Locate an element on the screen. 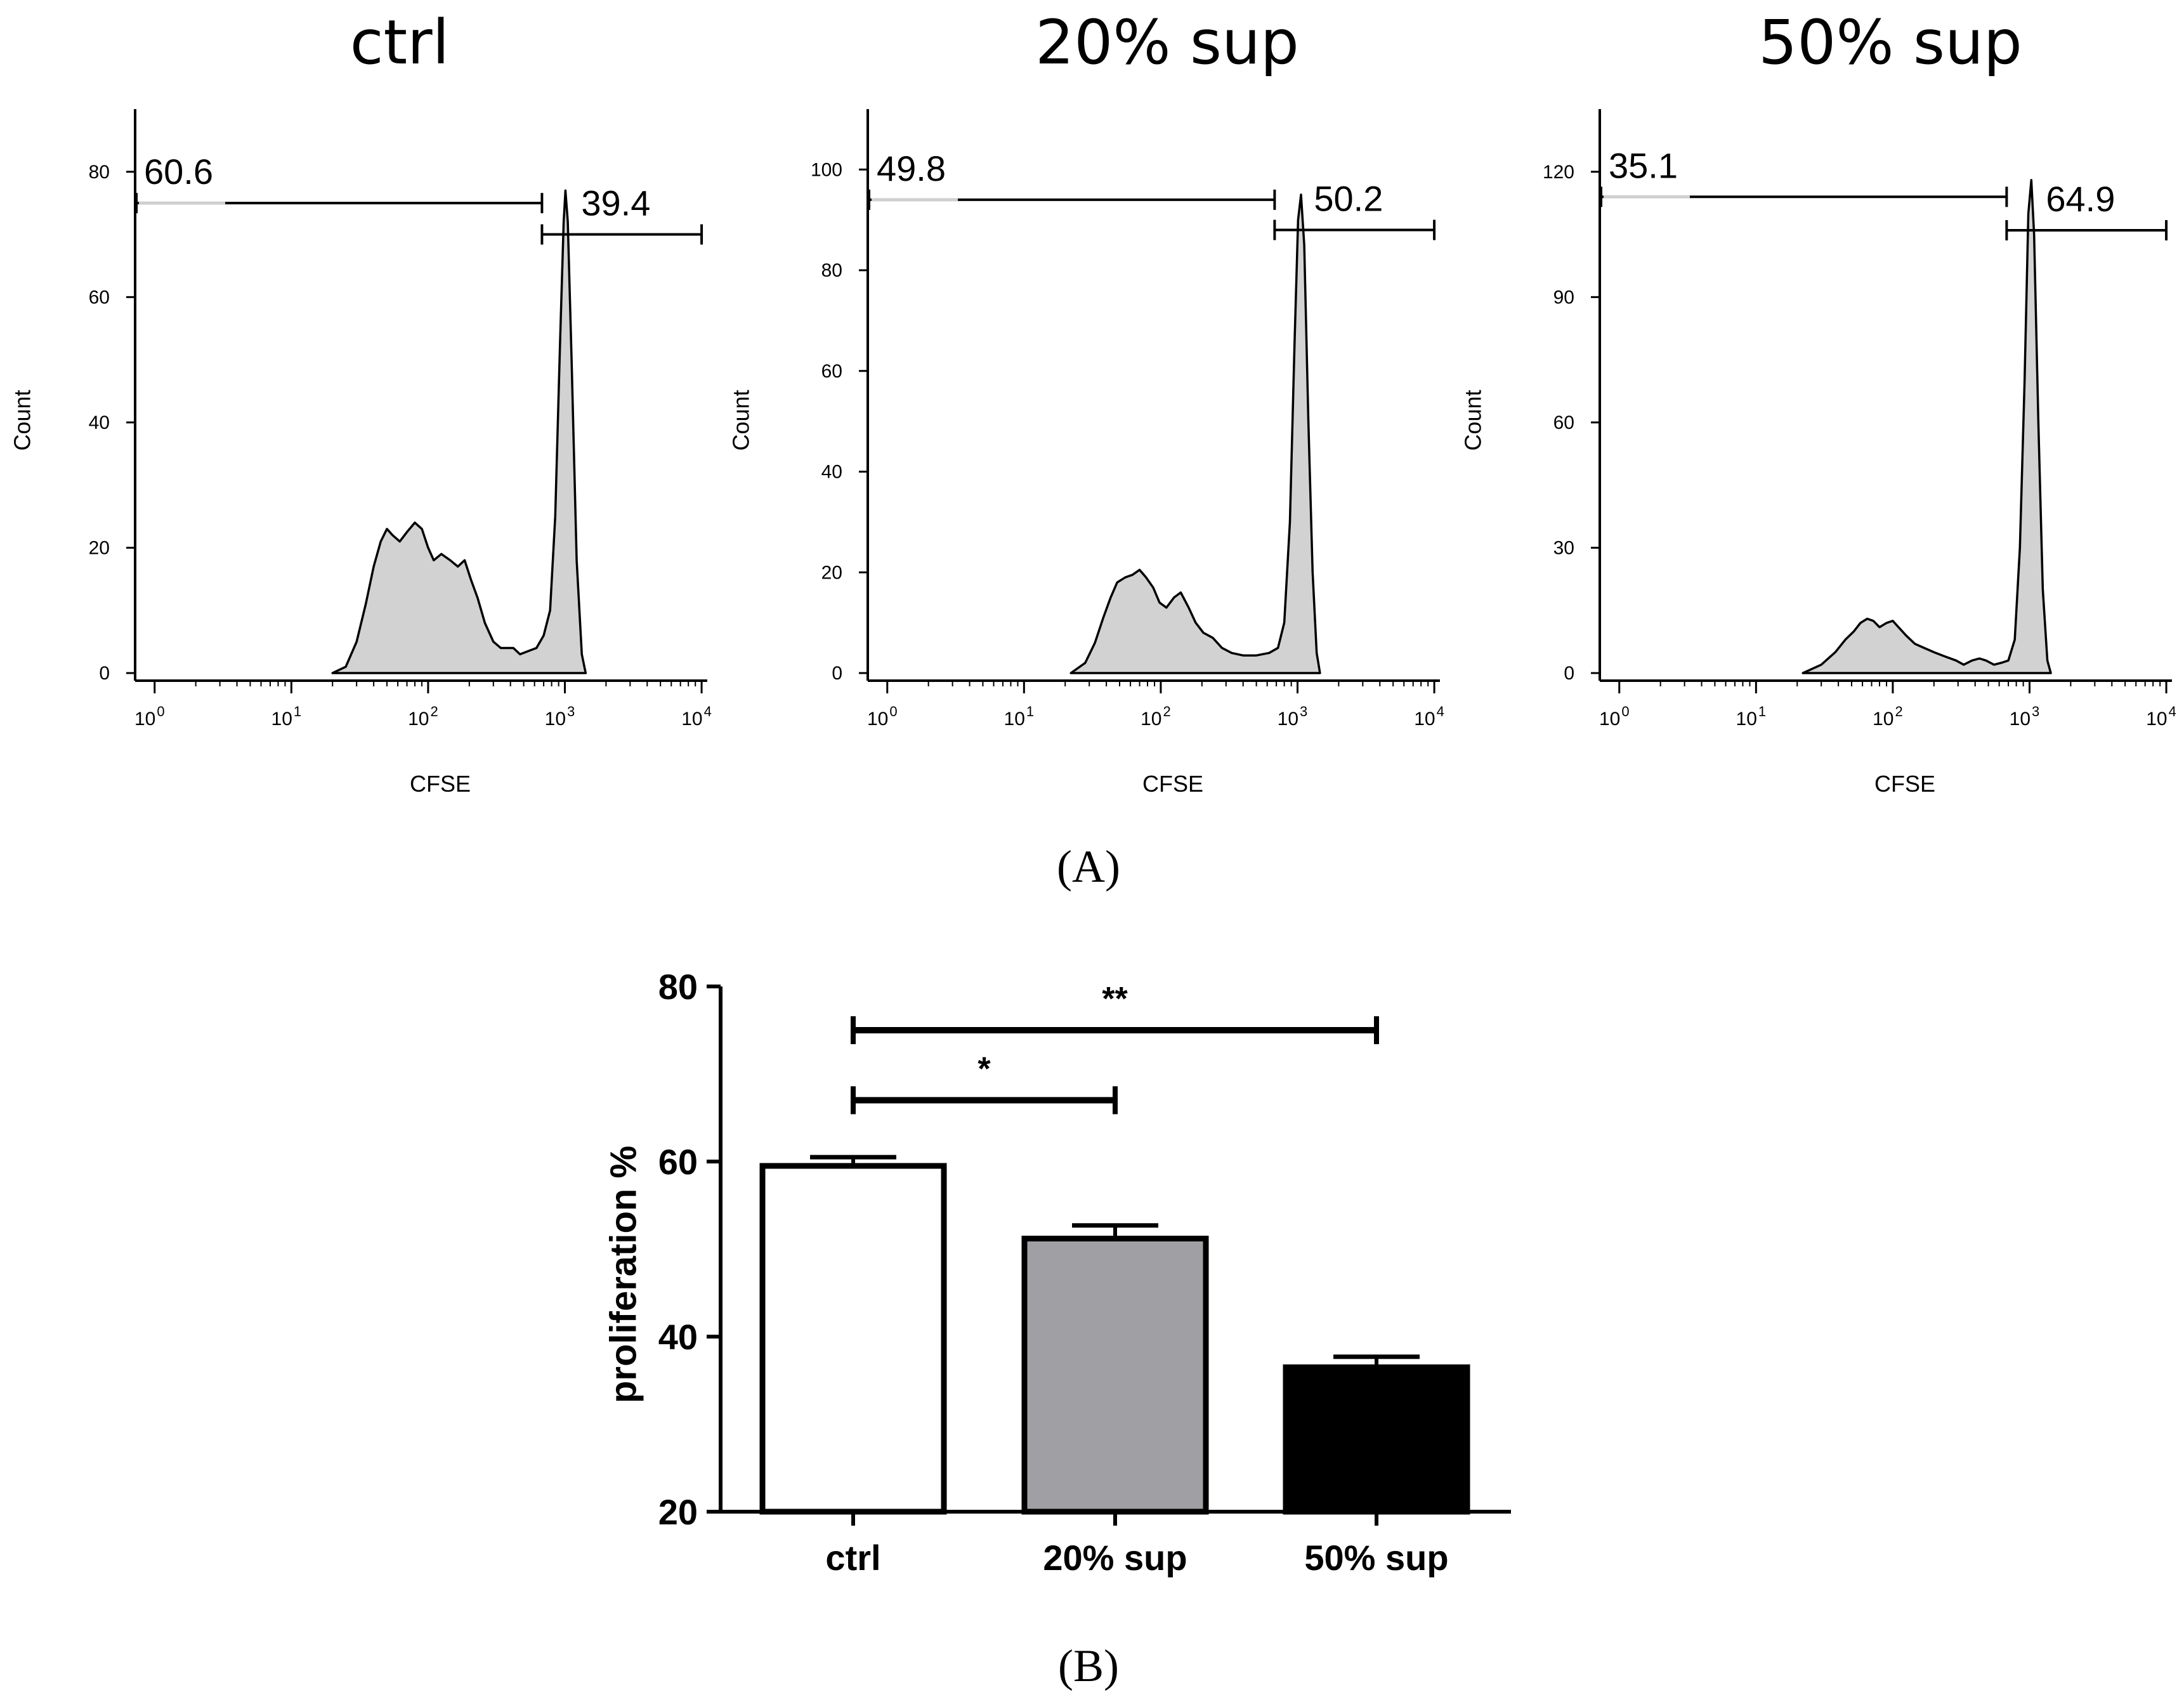  y-tick-label: 30 is located at coordinates (1563, 547).